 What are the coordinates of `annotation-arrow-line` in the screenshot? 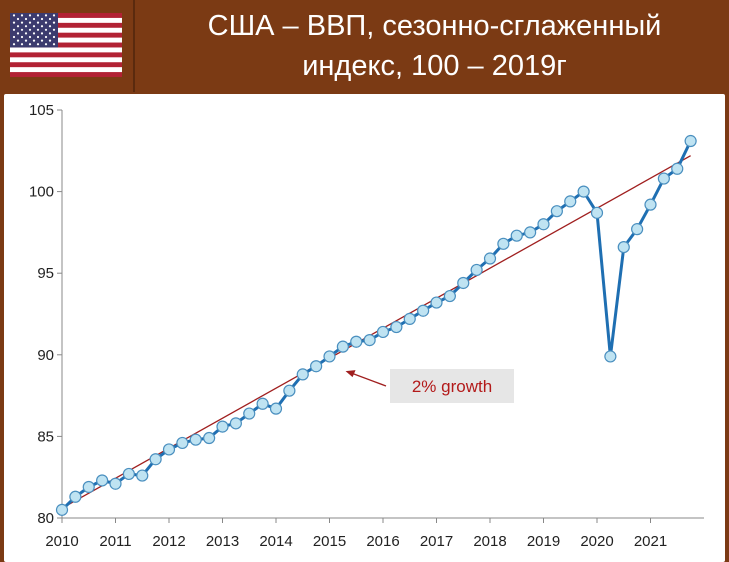 It's located at (369, 379).